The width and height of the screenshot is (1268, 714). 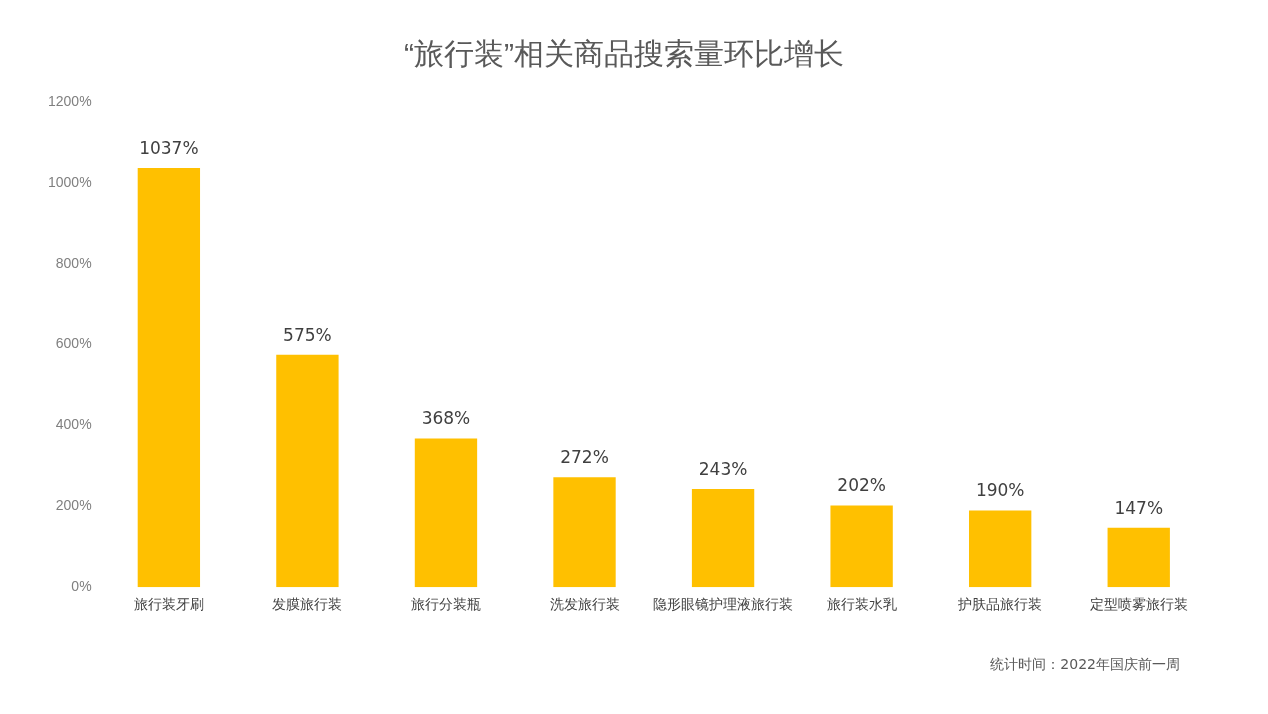 I want to click on chart-title: “旅行装”相关商品搜索量环比增长, so click(x=624, y=54).